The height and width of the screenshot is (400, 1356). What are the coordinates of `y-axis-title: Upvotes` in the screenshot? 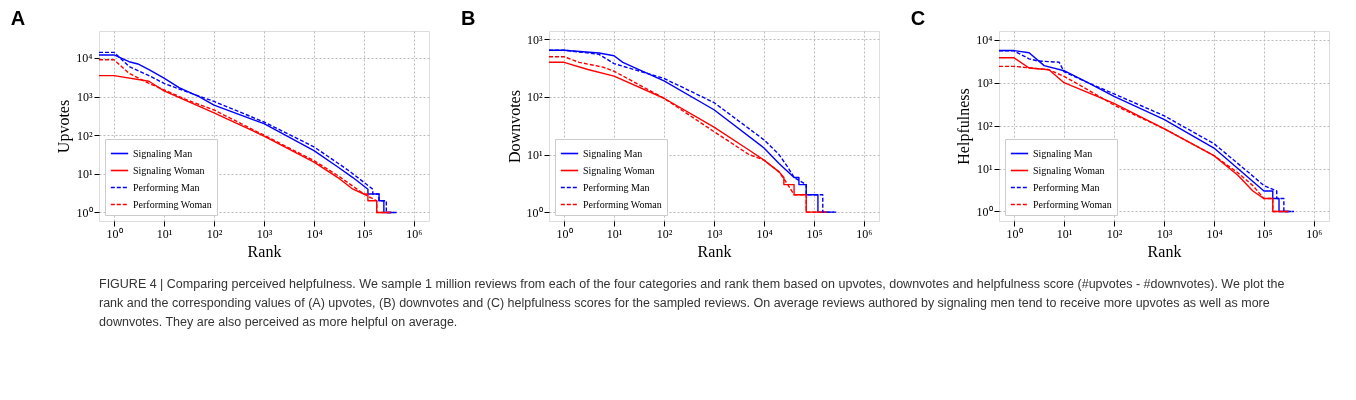 It's located at (64, 126).